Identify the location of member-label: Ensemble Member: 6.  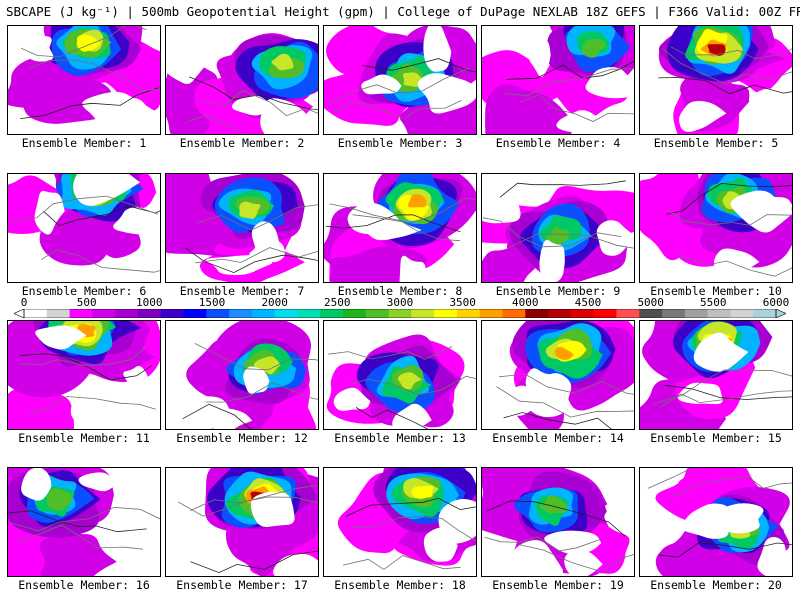
(84, 291).